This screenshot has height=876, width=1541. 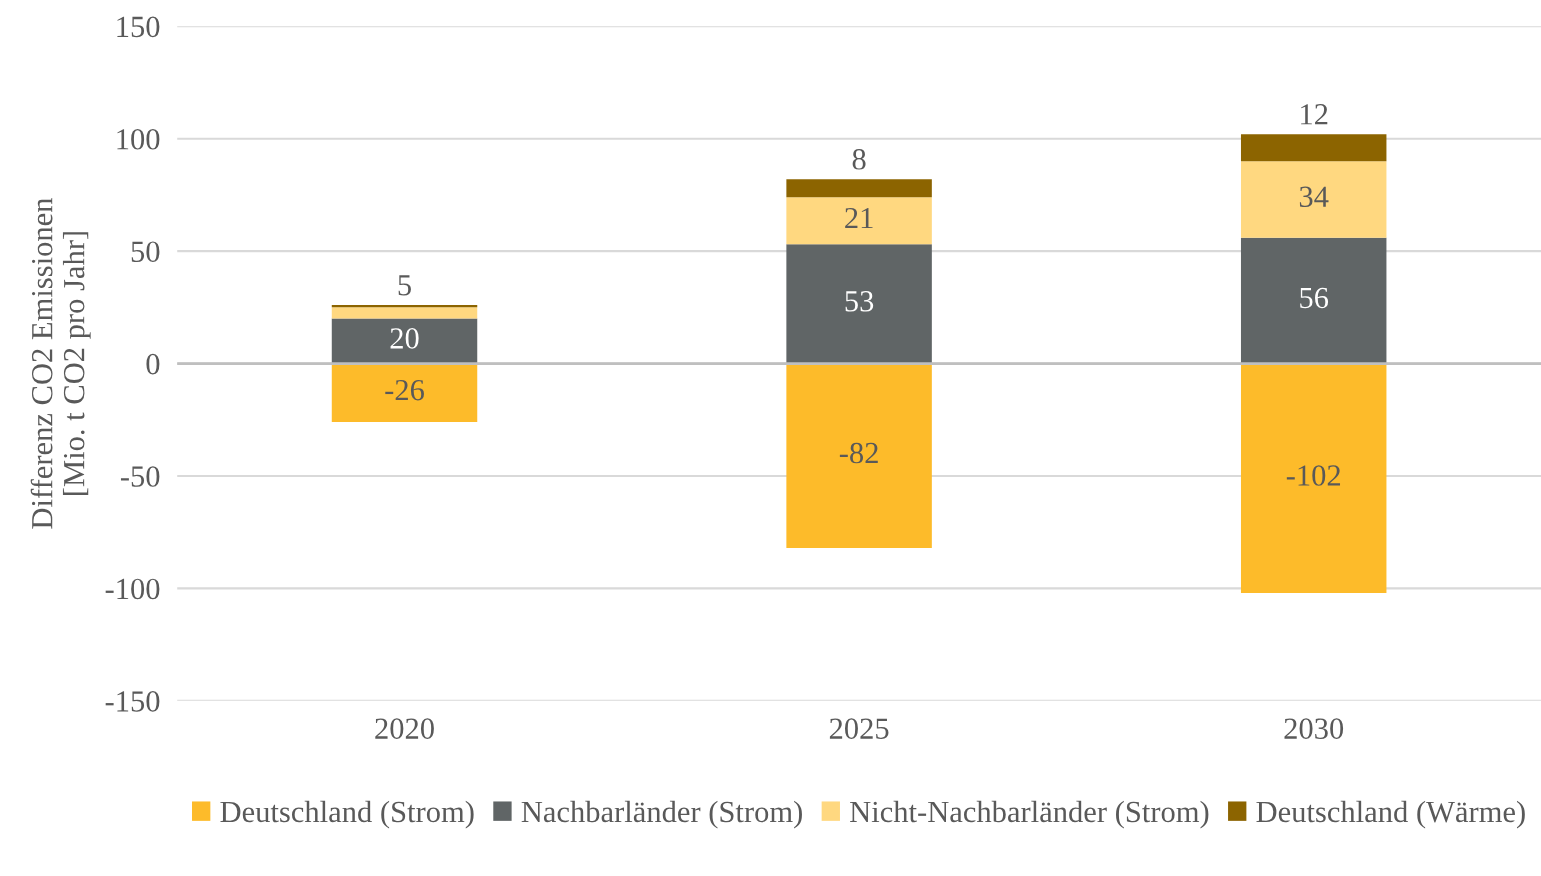 I want to click on data-label: -102, so click(x=1313, y=475).